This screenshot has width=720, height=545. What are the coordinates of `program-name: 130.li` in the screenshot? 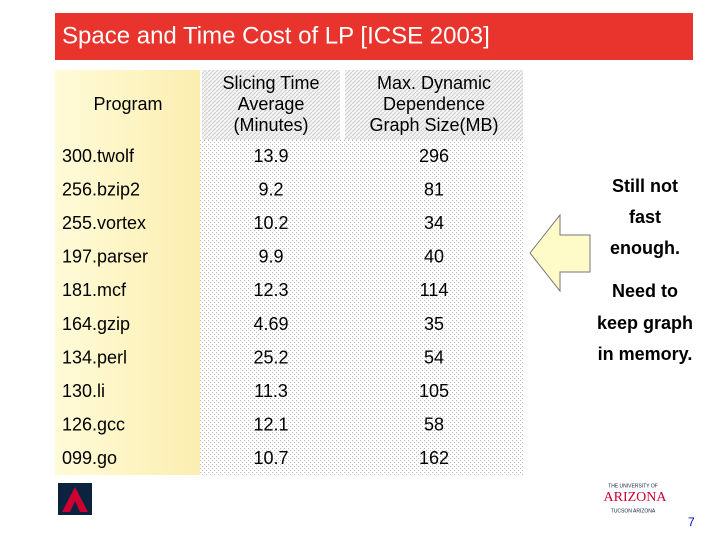 It's located at (83, 391).